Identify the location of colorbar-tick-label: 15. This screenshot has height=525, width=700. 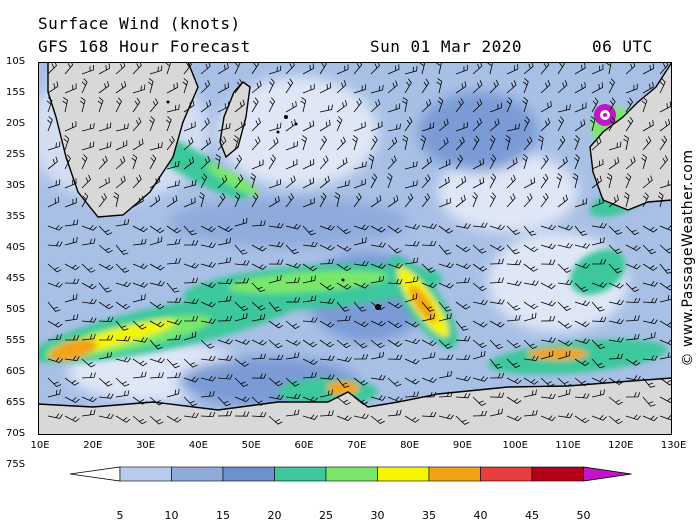
(223, 515).